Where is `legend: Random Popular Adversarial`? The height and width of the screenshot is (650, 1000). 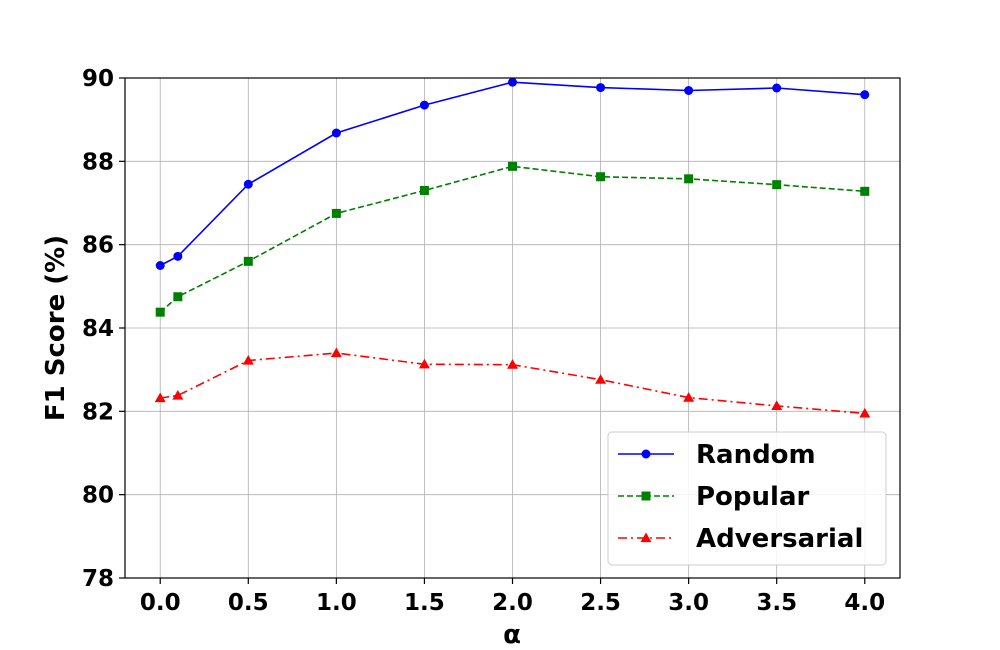
legend: Random Popular Adversarial is located at coordinates (747, 498).